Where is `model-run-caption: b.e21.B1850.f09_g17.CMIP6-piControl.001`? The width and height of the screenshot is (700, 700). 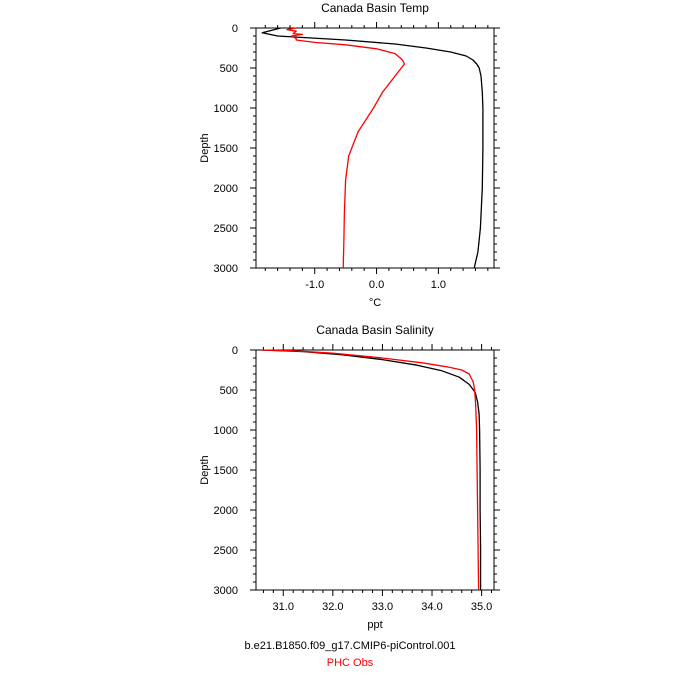
model-run-caption: b.e21.B1850.f09_g17.CMIP6-piControl.001 is located at coordinates (350, 646).